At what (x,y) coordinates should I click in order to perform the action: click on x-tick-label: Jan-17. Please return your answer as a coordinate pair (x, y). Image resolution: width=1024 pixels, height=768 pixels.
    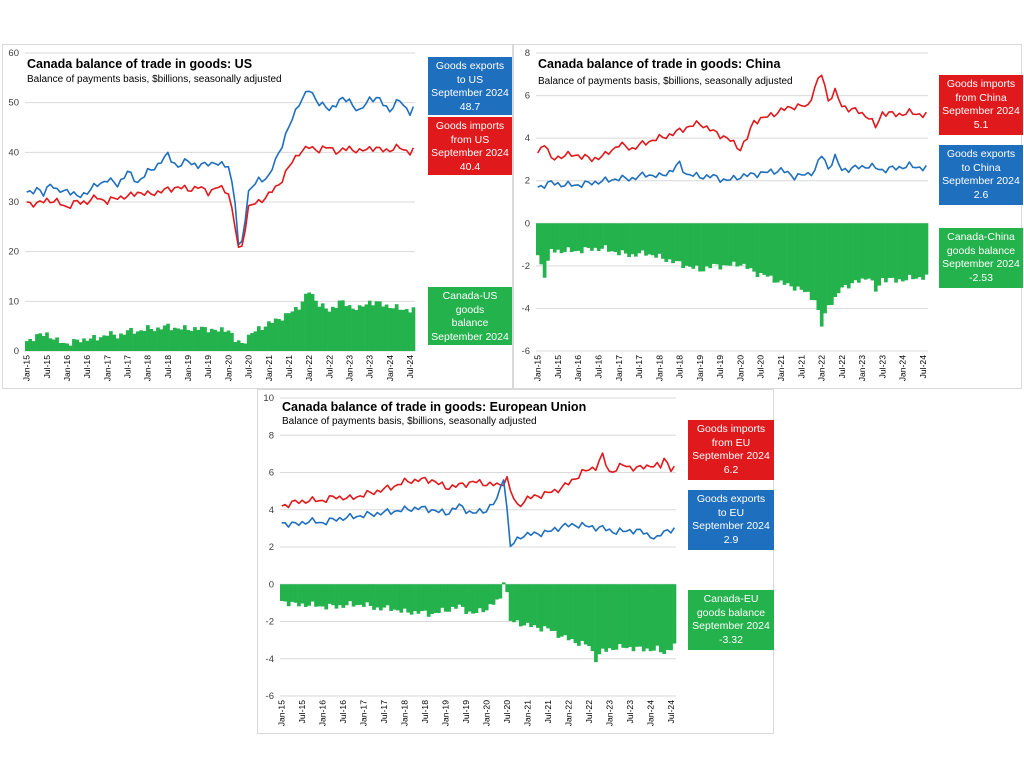
    Looking at the image, I should click on (619, 368).